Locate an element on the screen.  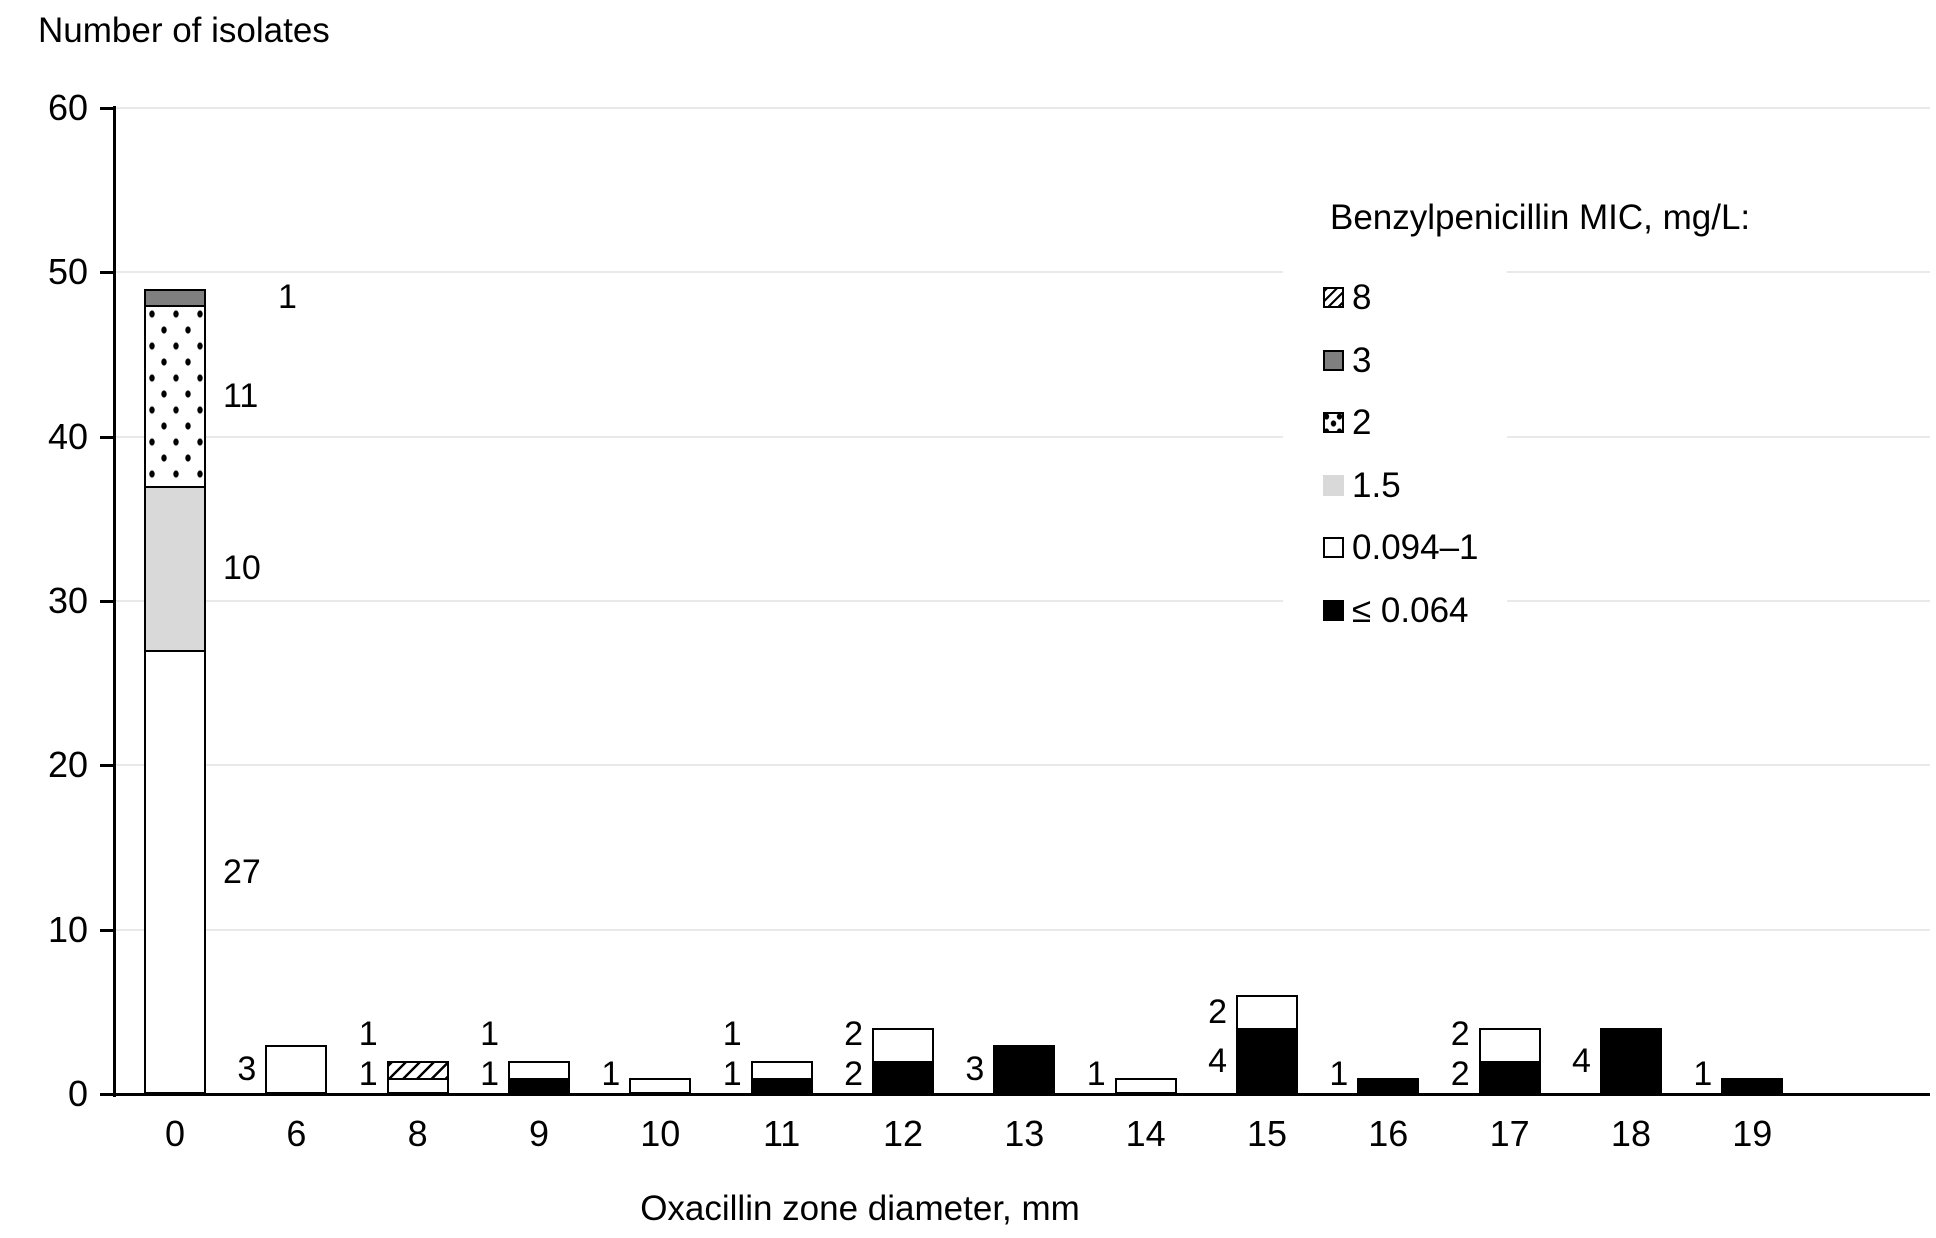
y-axis-tick-label: 60 is located at coordinates (67, 108).